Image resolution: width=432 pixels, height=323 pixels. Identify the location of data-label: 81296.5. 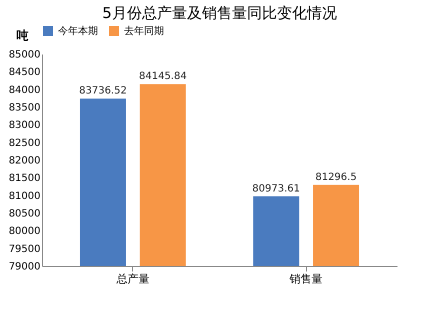
(336, 177).